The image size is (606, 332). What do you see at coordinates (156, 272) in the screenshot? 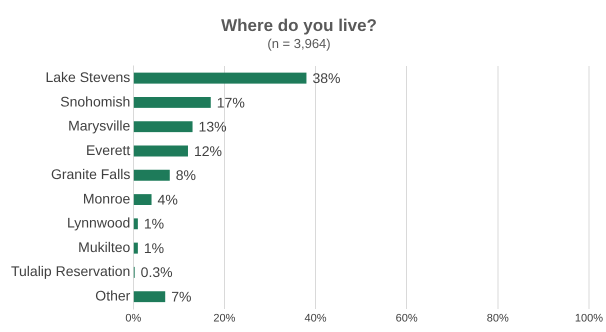
I see `data-label: 0.3%` at bounding box center [156, 272].